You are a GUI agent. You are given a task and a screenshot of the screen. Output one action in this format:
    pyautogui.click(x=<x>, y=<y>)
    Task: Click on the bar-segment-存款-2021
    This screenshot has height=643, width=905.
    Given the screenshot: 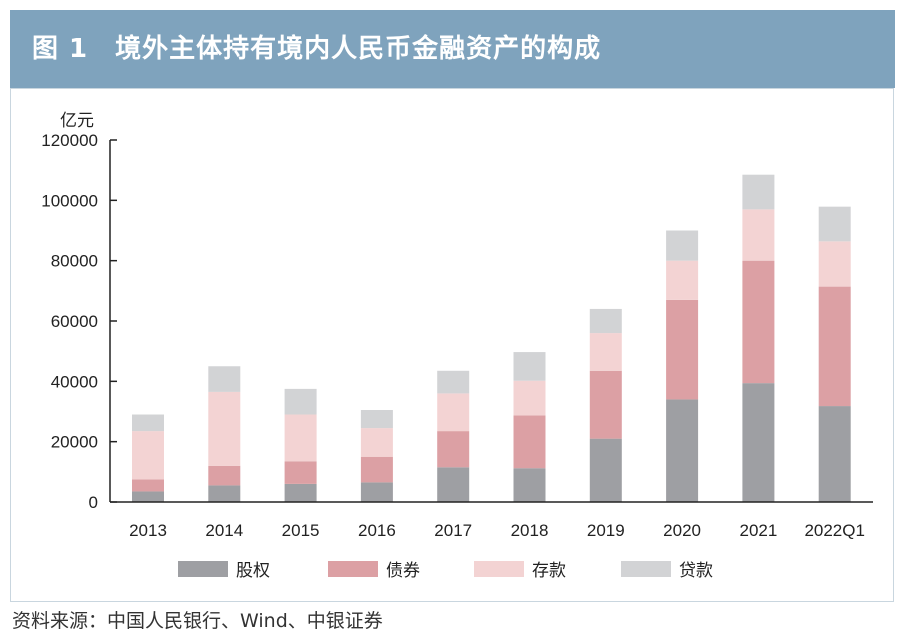 What is the action you would take?
    pyautogui.click(x=758, y=235)
    